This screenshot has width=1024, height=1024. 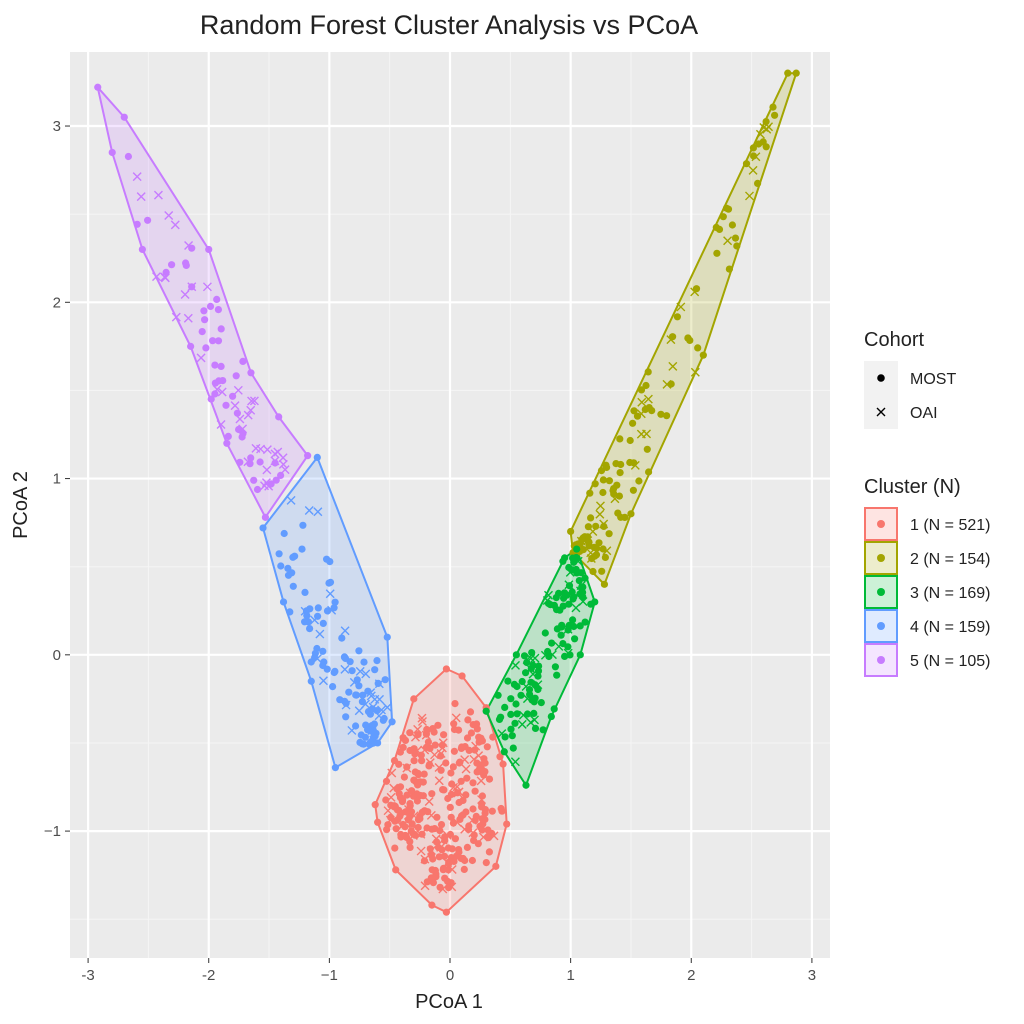 What do you see at coordinates (881, 412) in the screenshot?
I see `legend-cross-icon` at bounding box center [881, 412].